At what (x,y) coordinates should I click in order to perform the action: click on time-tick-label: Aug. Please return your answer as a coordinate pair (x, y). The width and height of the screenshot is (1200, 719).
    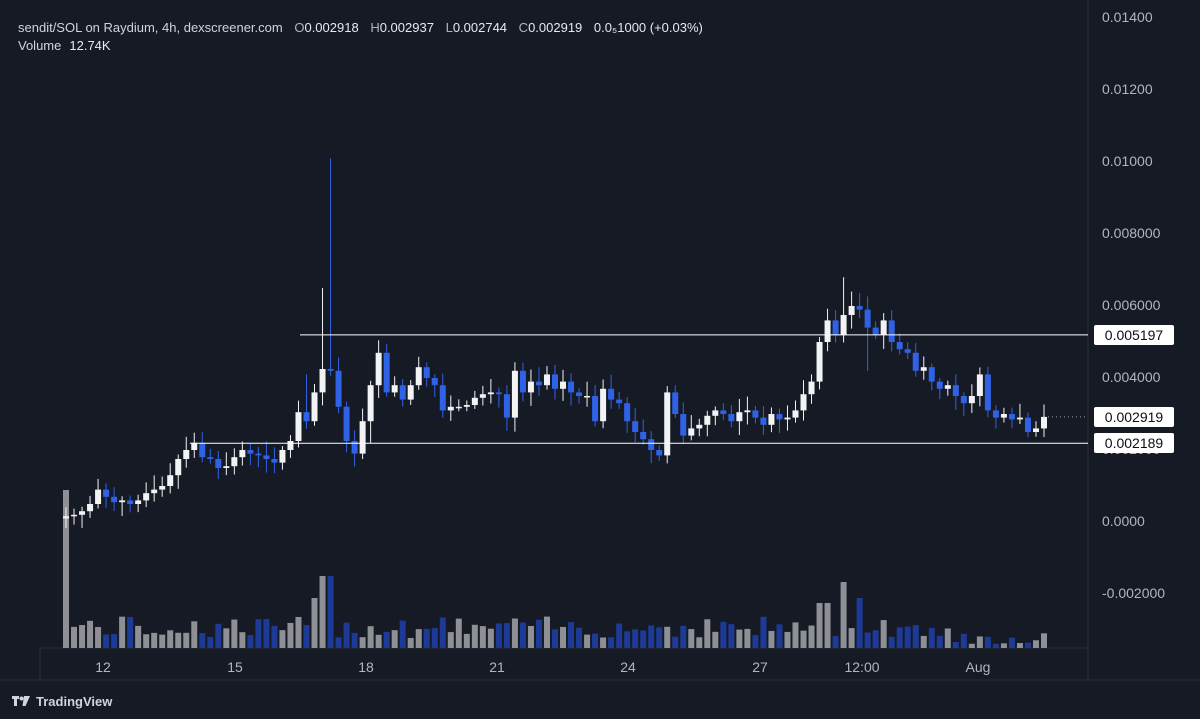
    Looking at the image, I should click on (978, 667).